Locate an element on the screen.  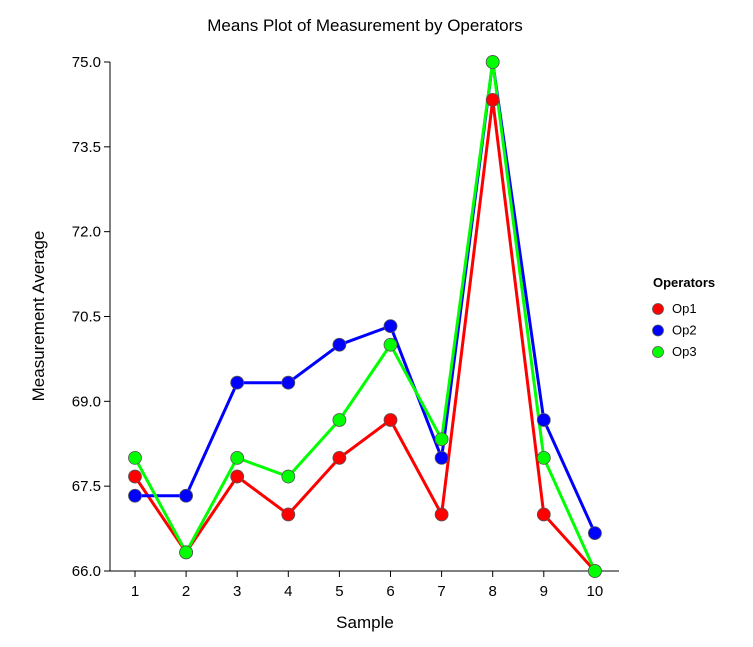
x-axis-label: Sample is located at coordinates (365, 622).